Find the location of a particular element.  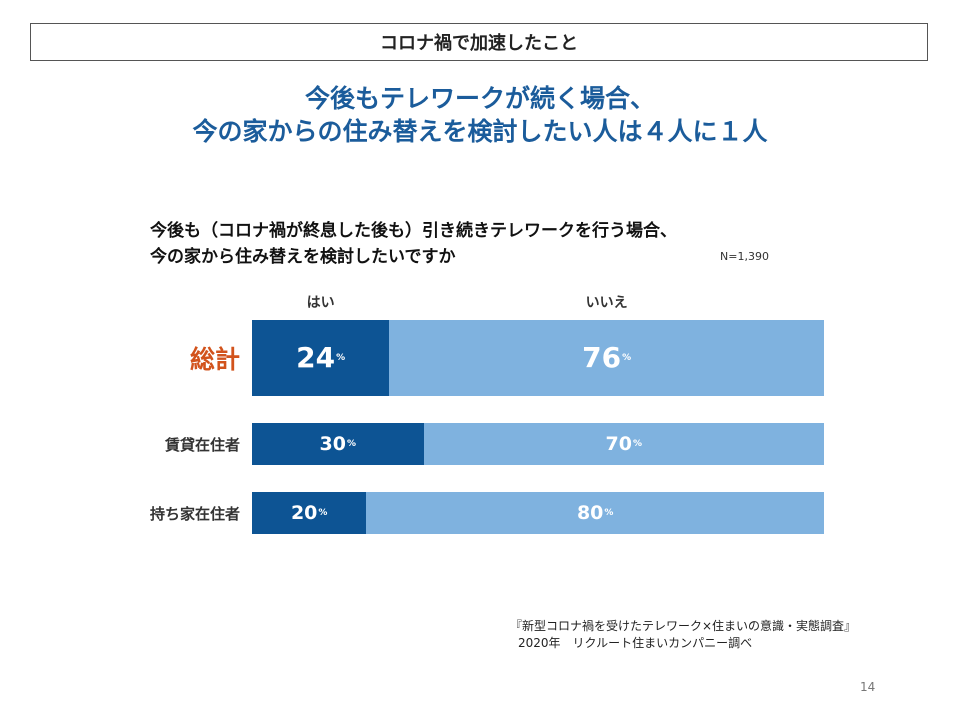

data-label: 80% is located at coordinates (595, 512).